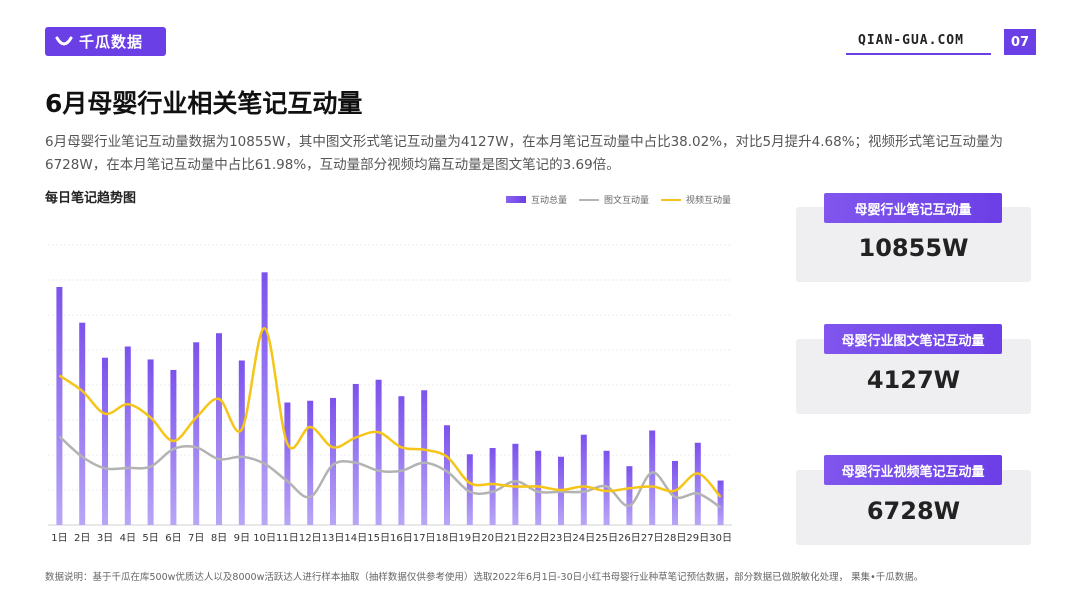  What do you see at coordinates (913, 470) in the screenshot?
I see `card-video-label: 母婴行业视频笔记互动量` at bounding box center [913, 470].